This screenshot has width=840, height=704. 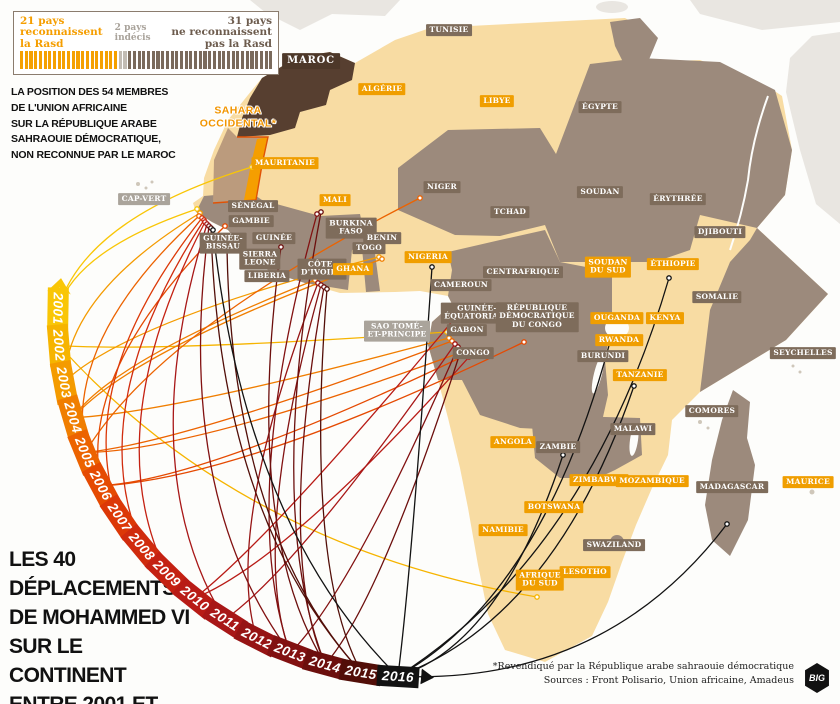 What do you see at coordinates (603, 356) in the screenshot?
I see `country-label-burundi: BURUNDI` at bounding box center [603, 356].